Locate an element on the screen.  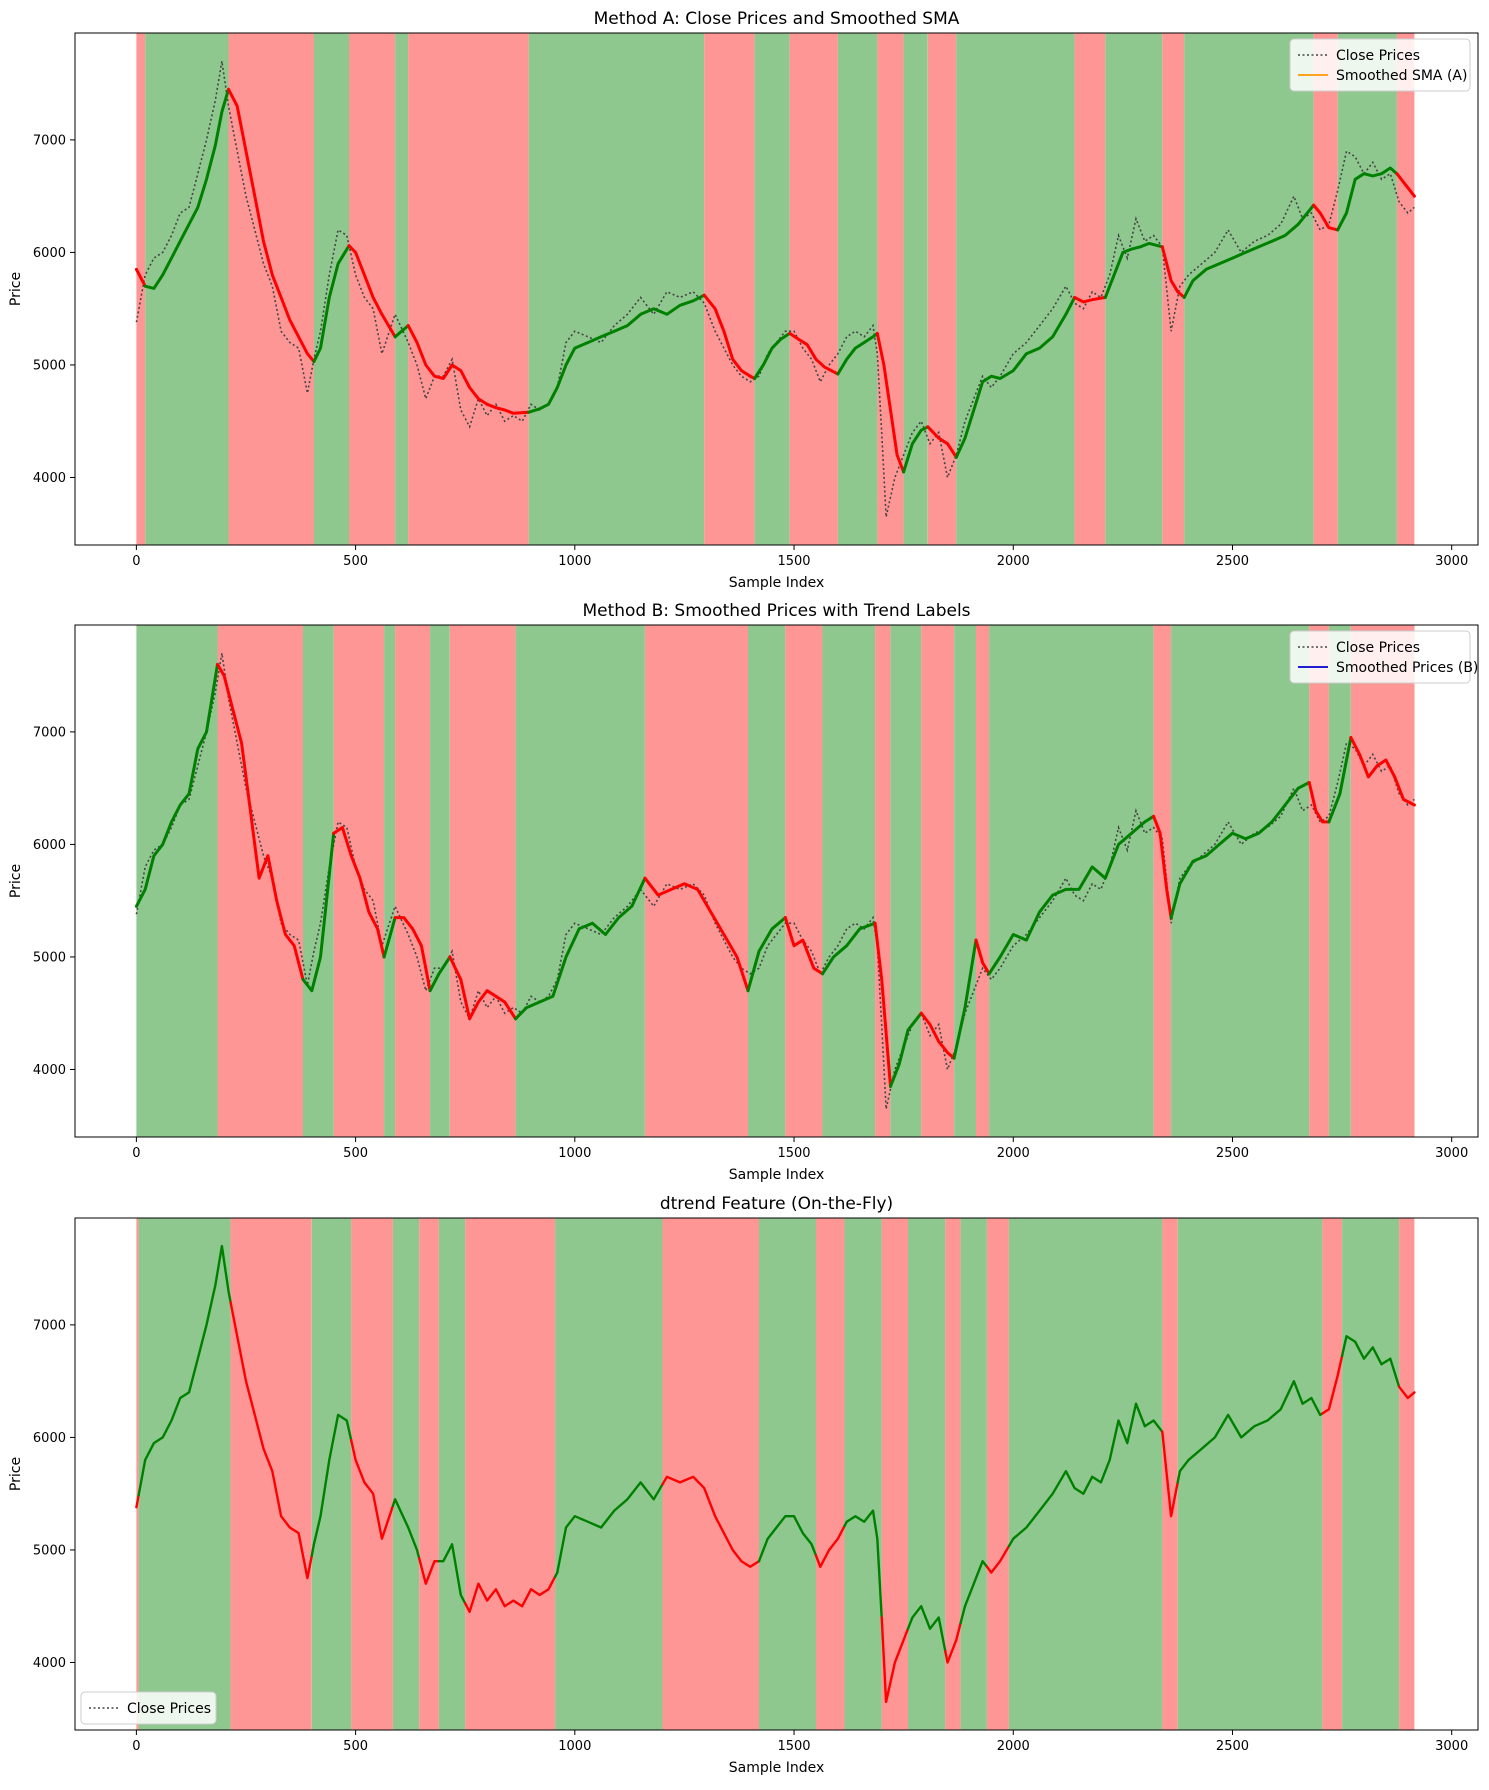
y-tick-label: 7000 is located at coordinates (49, 732).